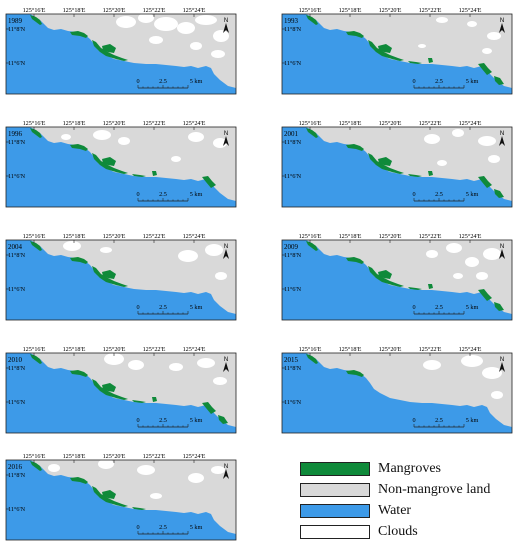  What do you see at coordinates (15, 21) in the screenshot?
I see `year-label: 1989` at bounding box center [15, 21].